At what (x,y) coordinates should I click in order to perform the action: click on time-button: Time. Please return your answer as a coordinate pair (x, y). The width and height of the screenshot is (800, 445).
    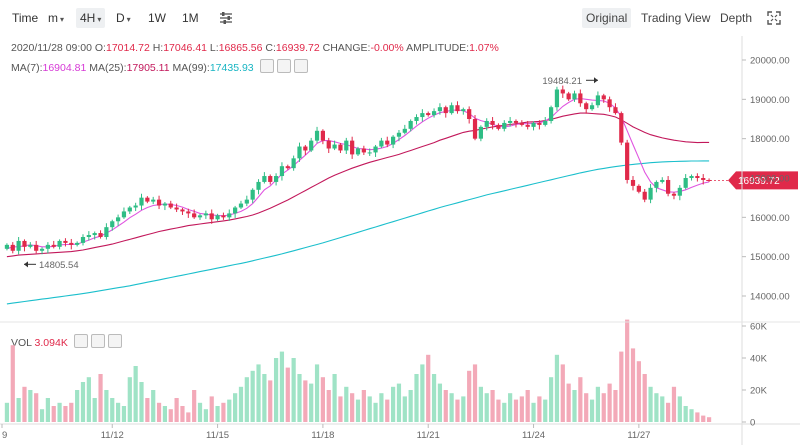
    Looking at the image, I should click on (25, 18).